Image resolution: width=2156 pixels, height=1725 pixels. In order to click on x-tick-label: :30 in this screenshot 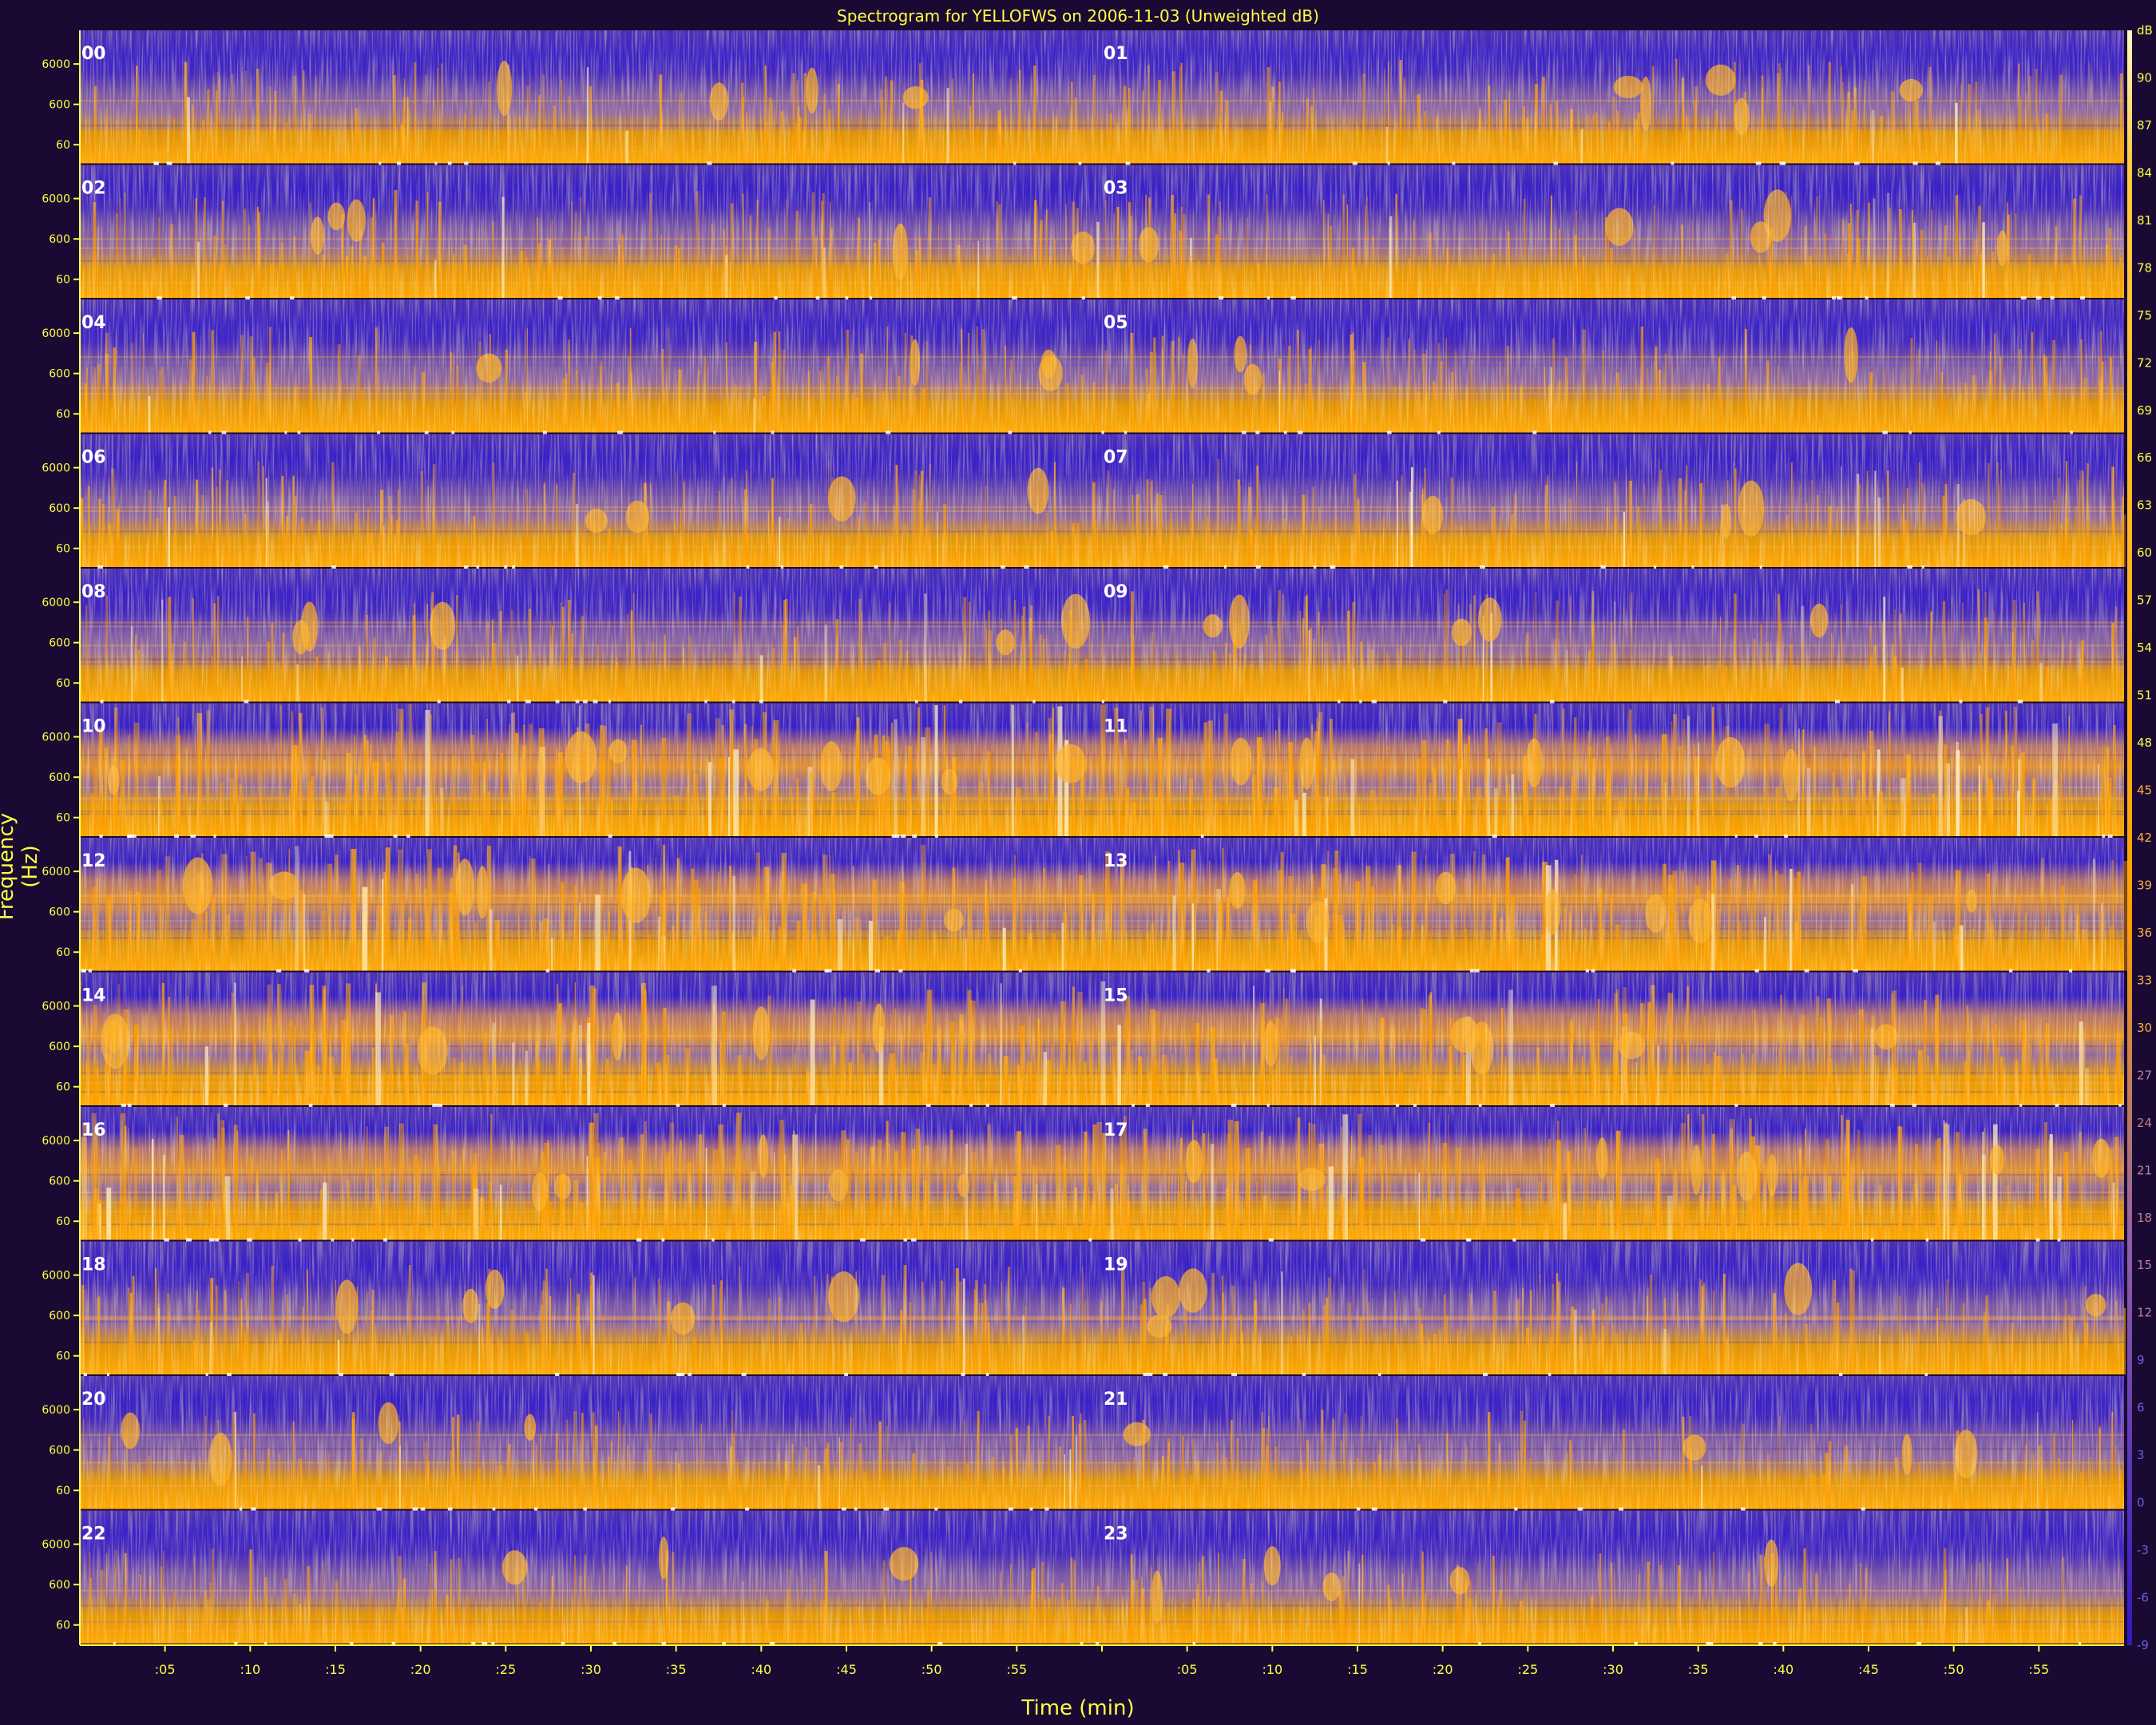, I will do `click(1613, 1670)`.